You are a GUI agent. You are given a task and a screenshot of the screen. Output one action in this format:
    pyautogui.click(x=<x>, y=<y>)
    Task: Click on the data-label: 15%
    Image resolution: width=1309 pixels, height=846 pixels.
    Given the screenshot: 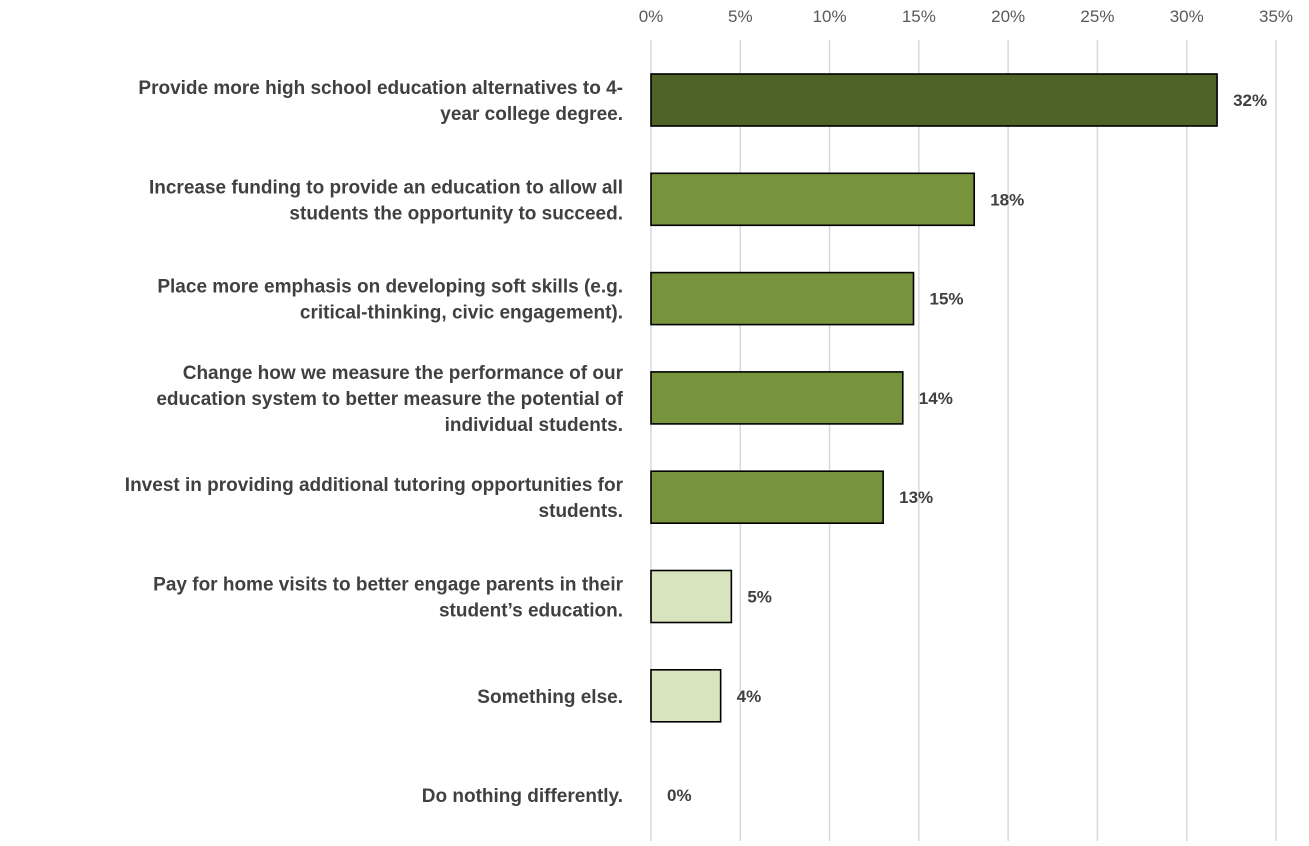 What is the action you would take?
    pyautogui.click(x=947, y=299)
    